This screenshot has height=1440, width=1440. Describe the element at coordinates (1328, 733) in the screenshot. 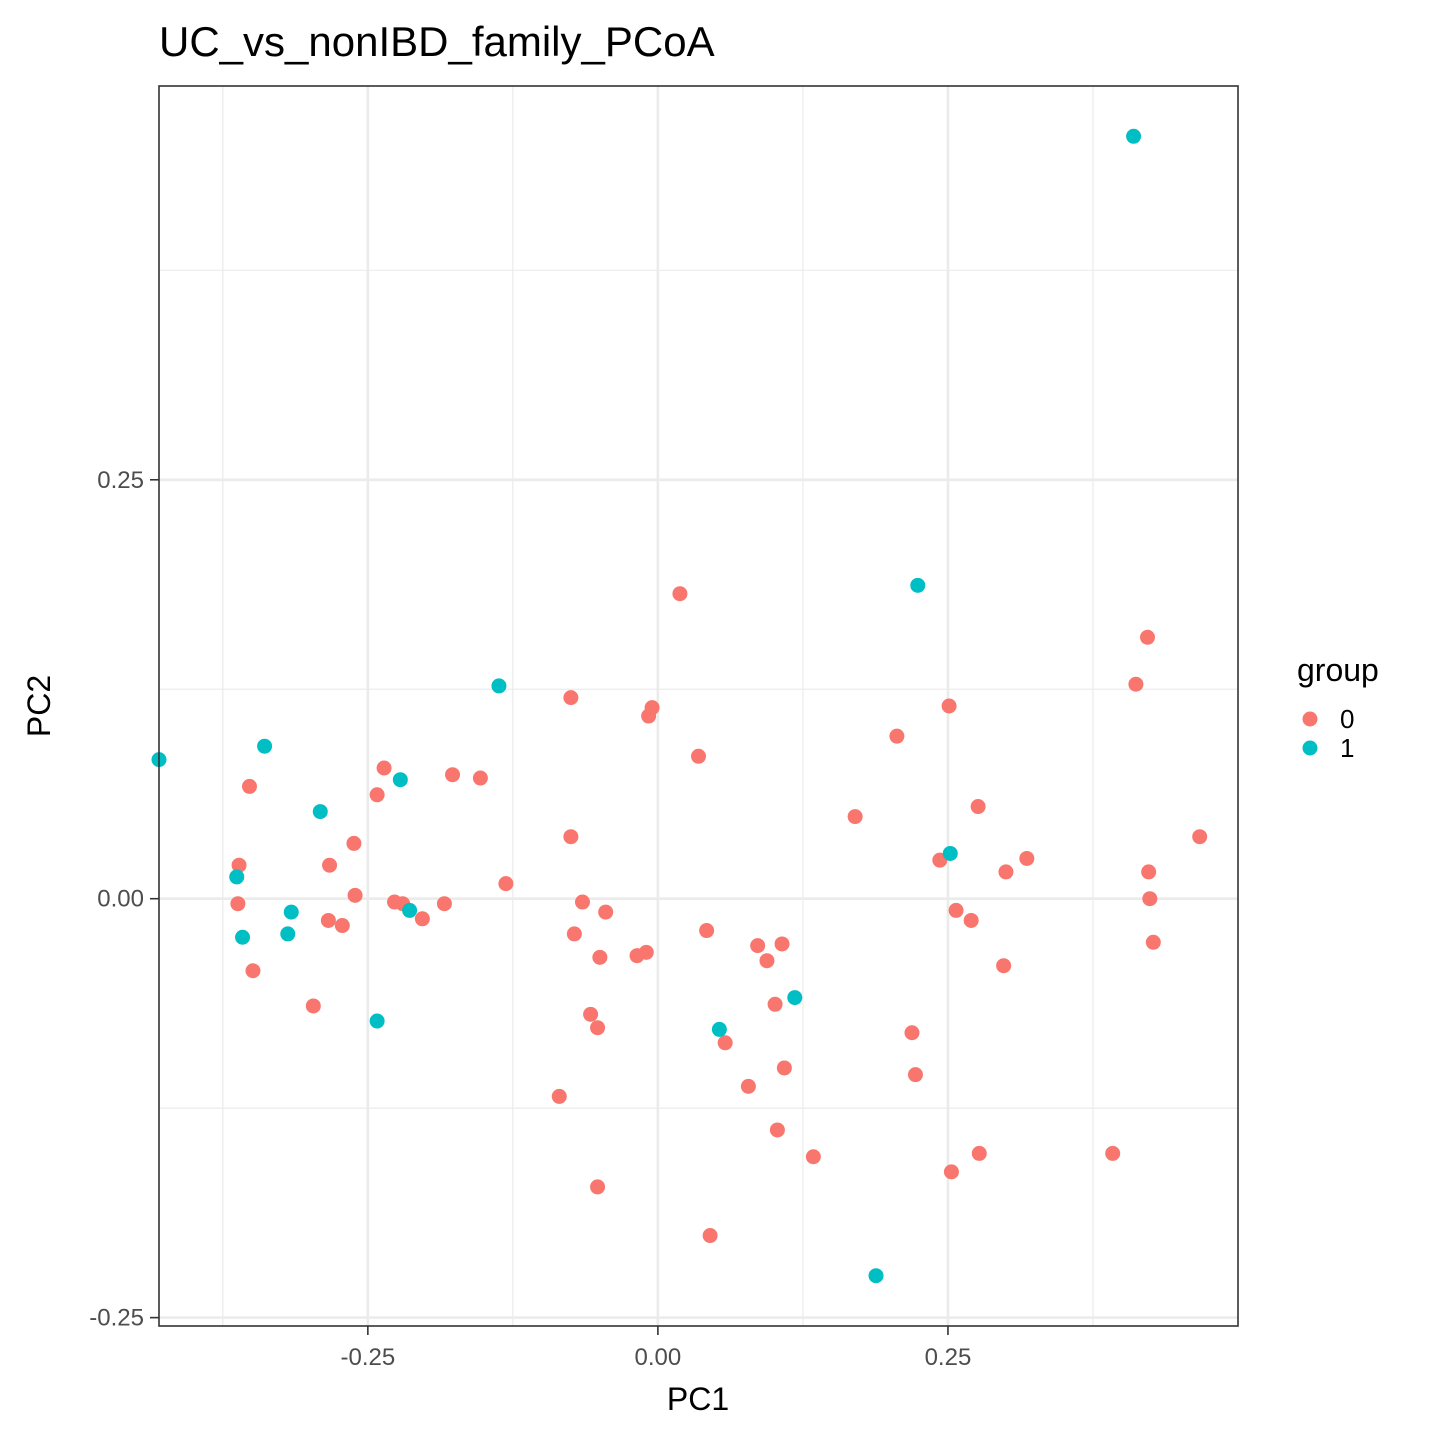

I see `legend-keys: 01` at that location.